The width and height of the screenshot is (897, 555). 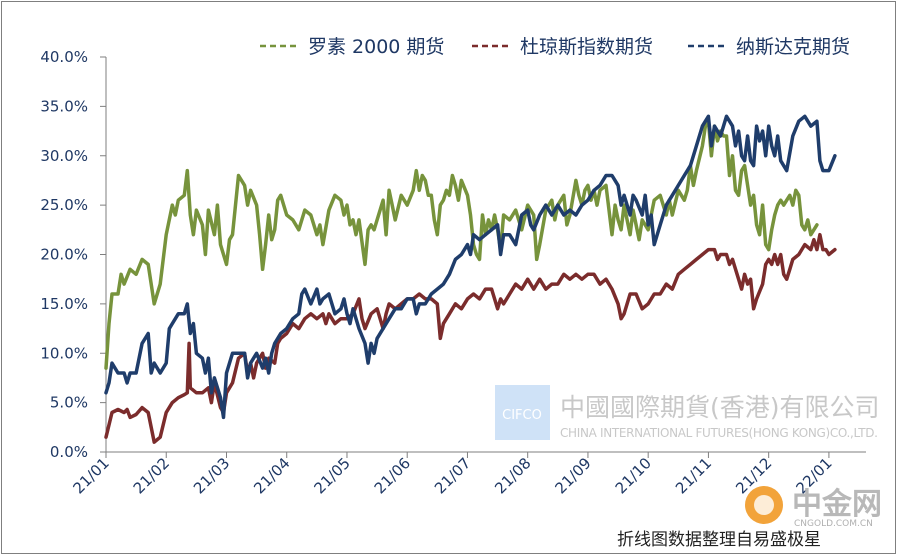 What do you see at coordinates (793, 47) in the screenshot?
I see `legend-label-2: 纳斯达克期货` at bounding box center [793, 47].